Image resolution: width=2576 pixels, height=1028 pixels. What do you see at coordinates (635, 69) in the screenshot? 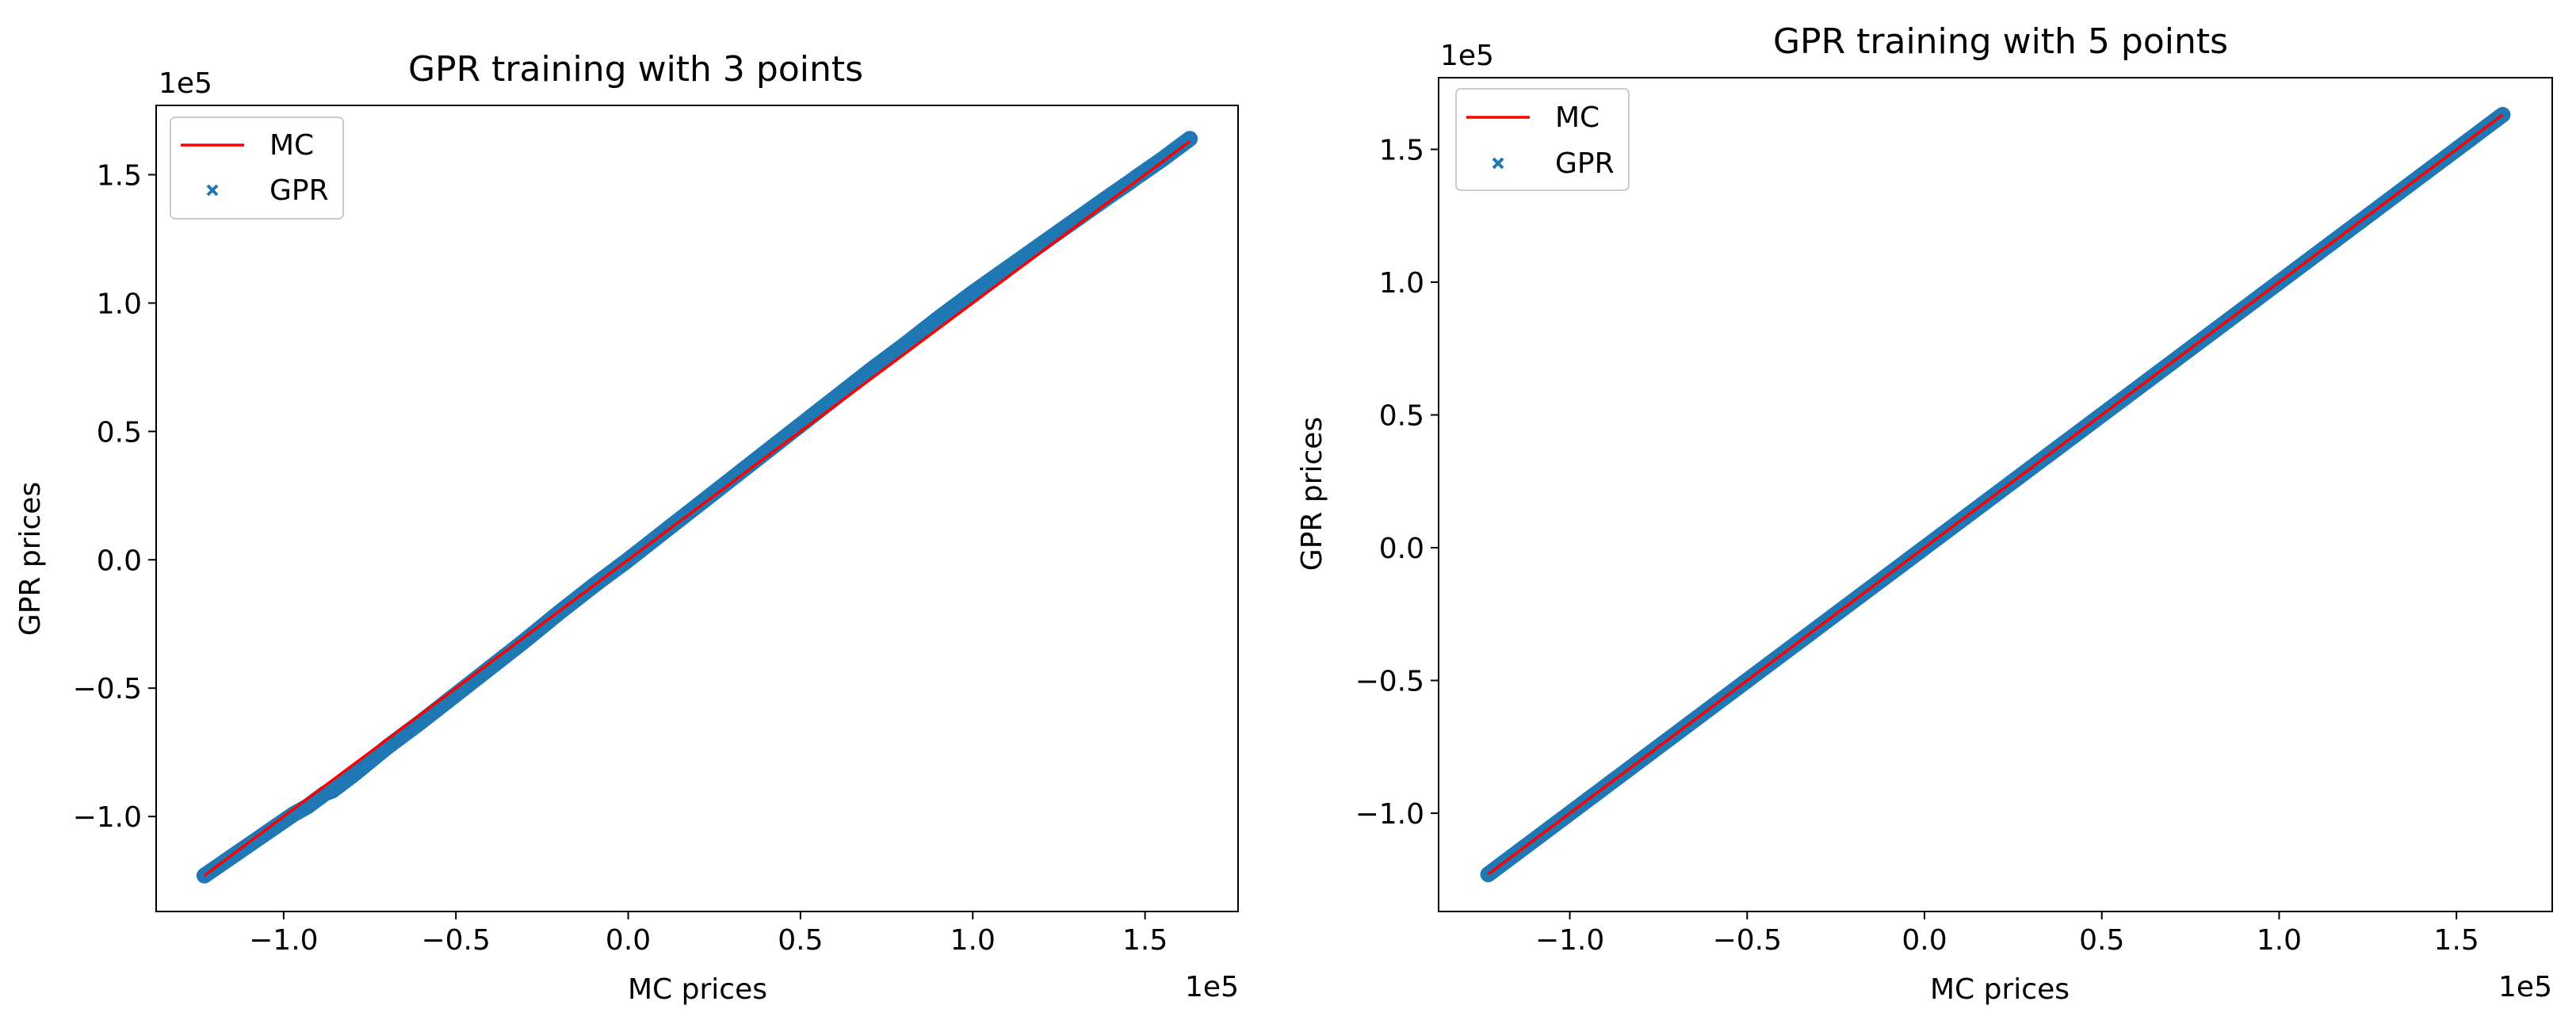
I see `chart-title: GPR training with 3 points` at bounding box center [635, 69].